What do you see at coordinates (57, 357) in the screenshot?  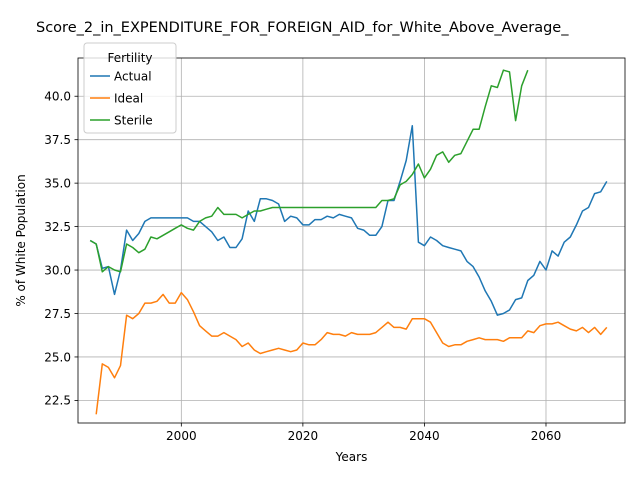 I see `y-tick-label: 25.0` at bounding box center [57, 357].